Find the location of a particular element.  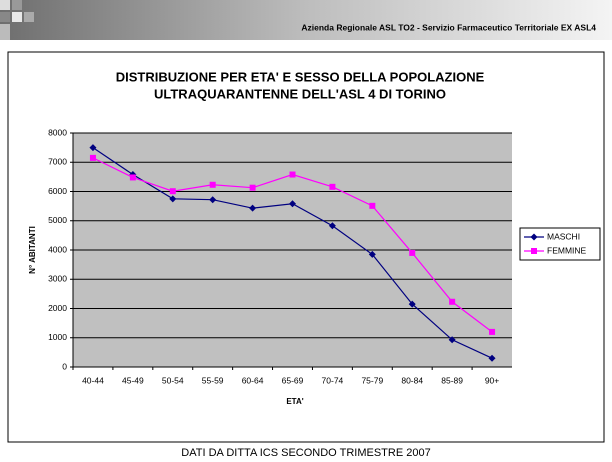

y-tick-label: 7000 is located at coordinates (57, 162).